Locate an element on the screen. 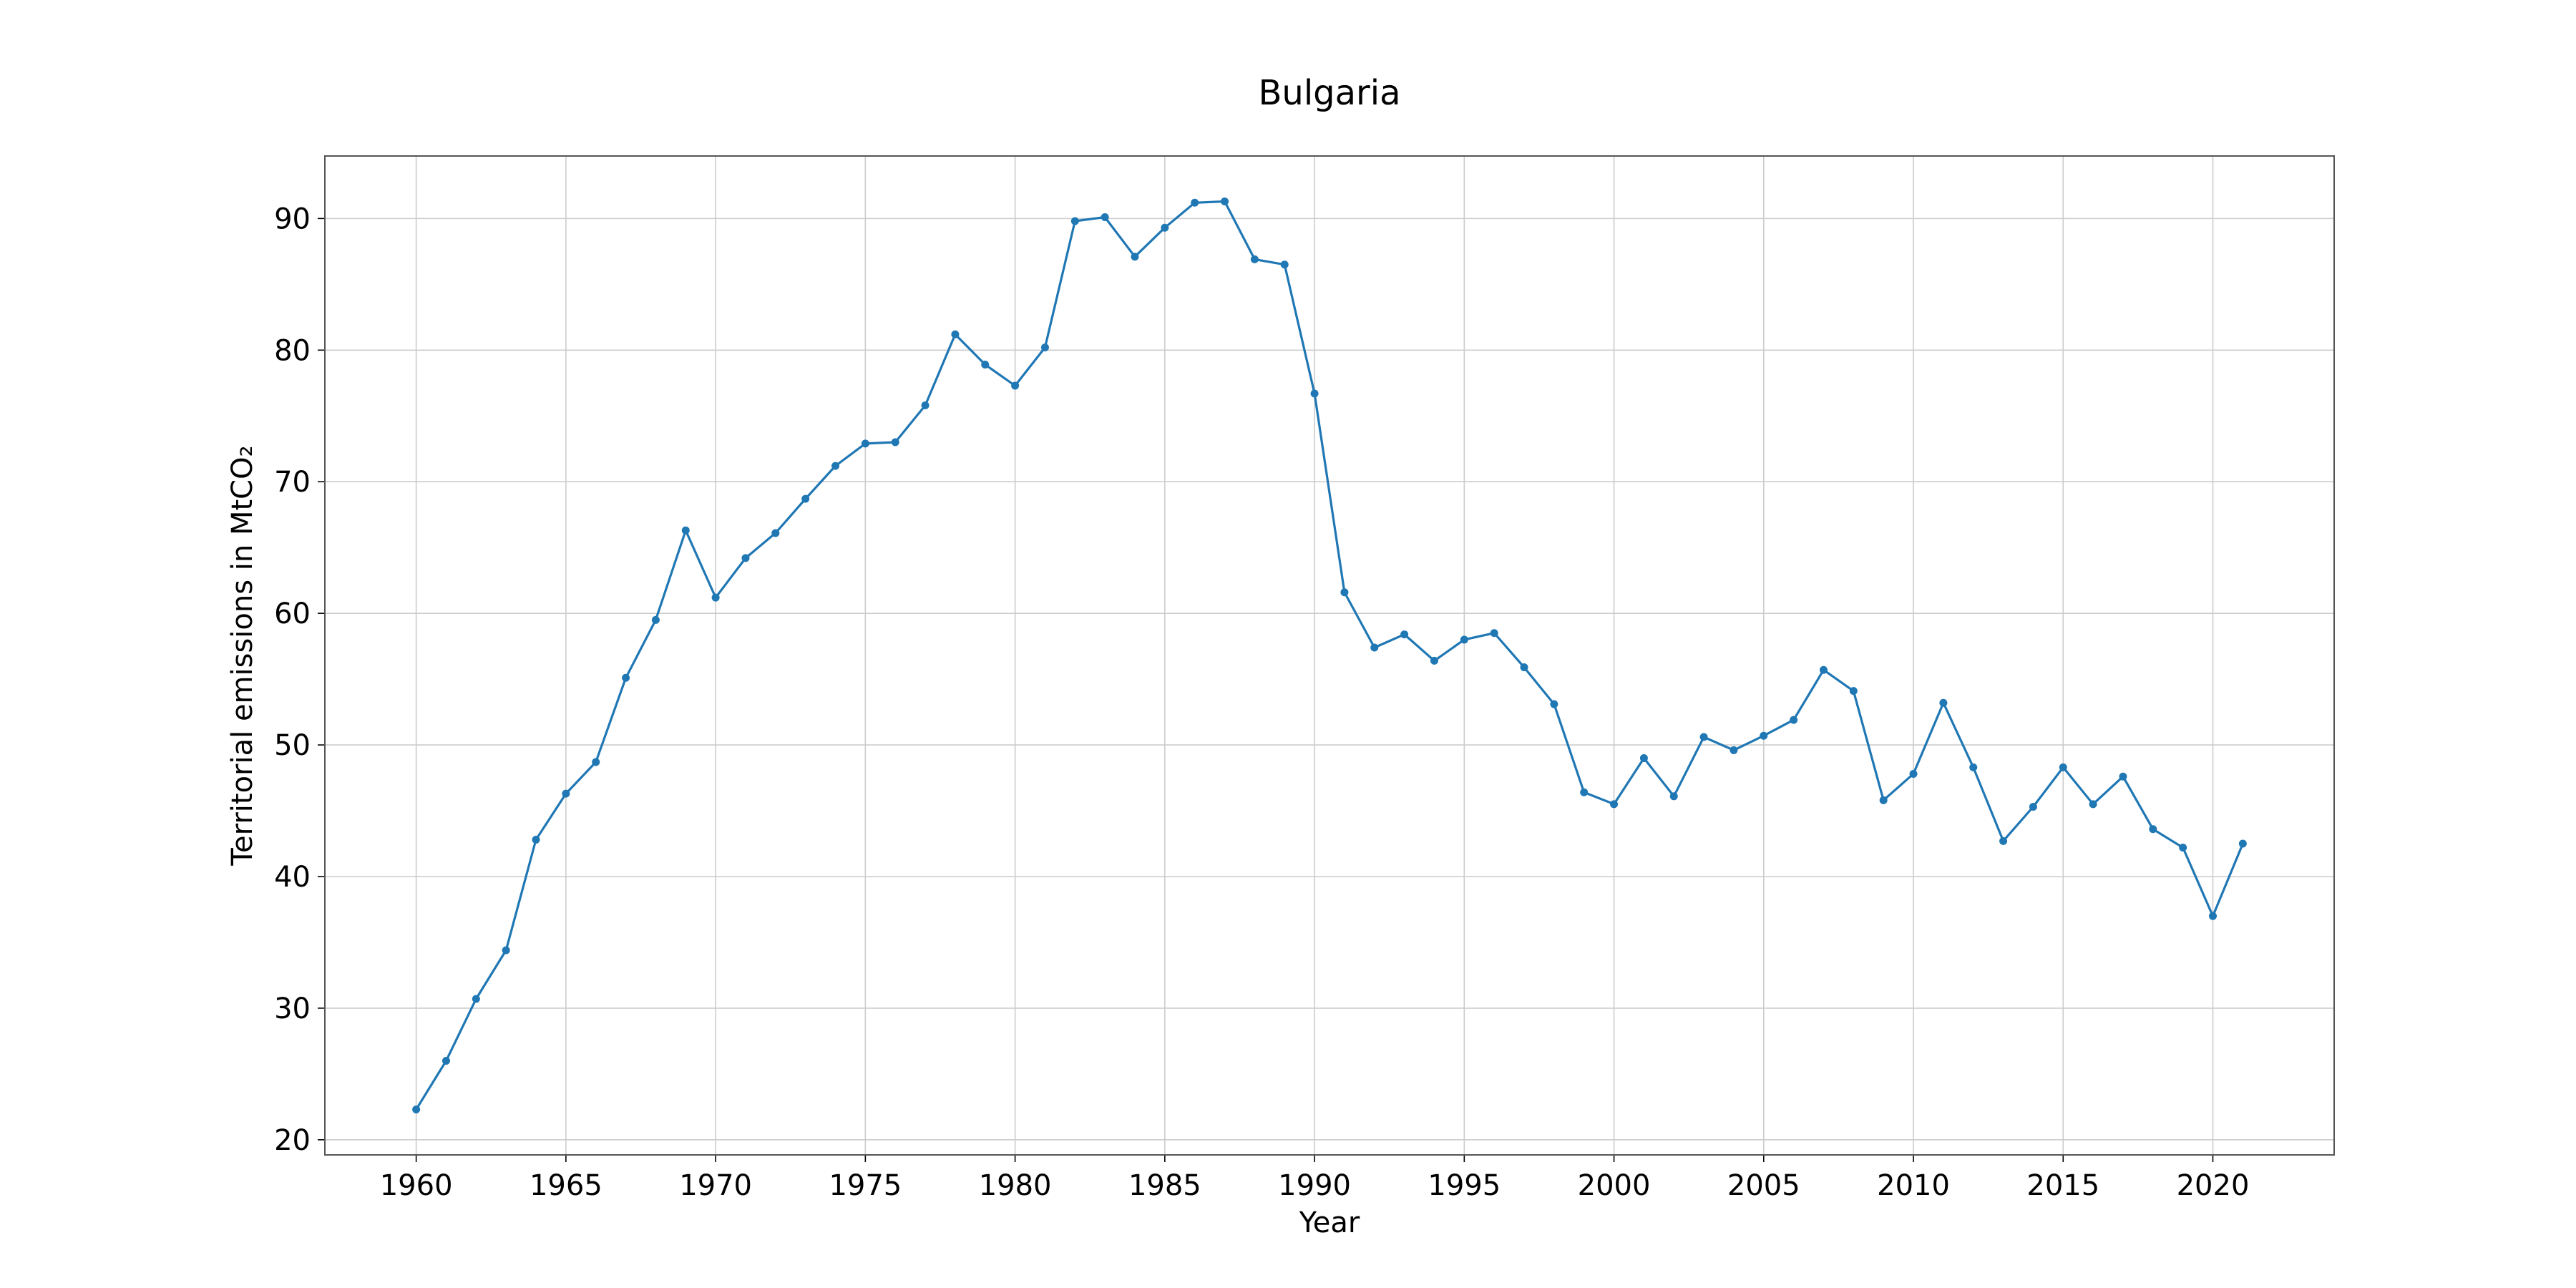 This screenshot has width=2576, height=1288. y-tick-label: 70 is located at coordinates (292, 482).